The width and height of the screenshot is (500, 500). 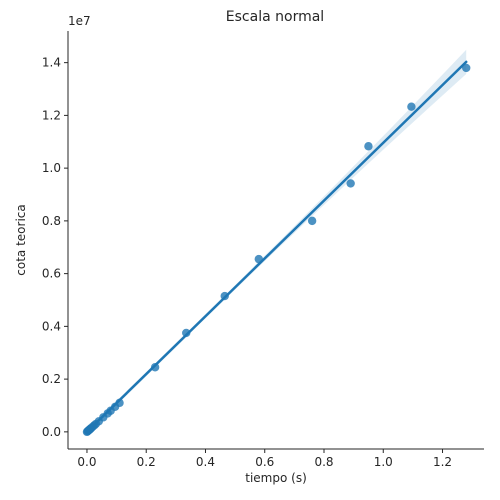 What do you see at coordinates (51, 274) in the screenshot?
I see `y-tick-label: 0.6` at bounding box center [51, 274].